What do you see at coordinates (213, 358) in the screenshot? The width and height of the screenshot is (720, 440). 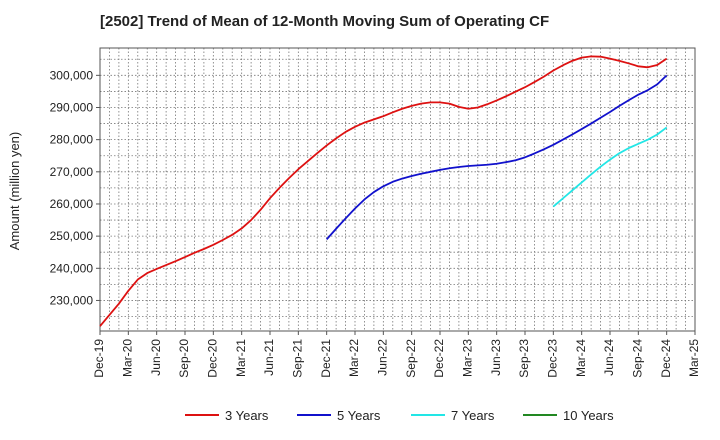 I see `x-tick-label: Dec-20` at bounding box center [213, 358].